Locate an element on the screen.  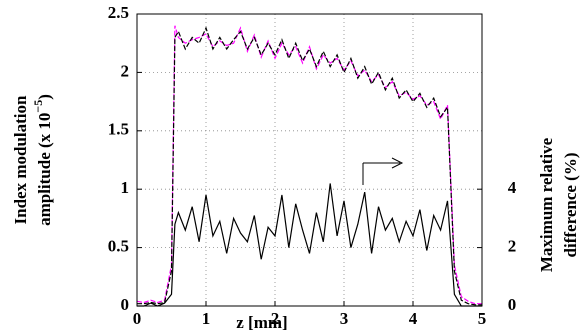
y-axis-exponent: −5 is located at coordinates (38, 106).